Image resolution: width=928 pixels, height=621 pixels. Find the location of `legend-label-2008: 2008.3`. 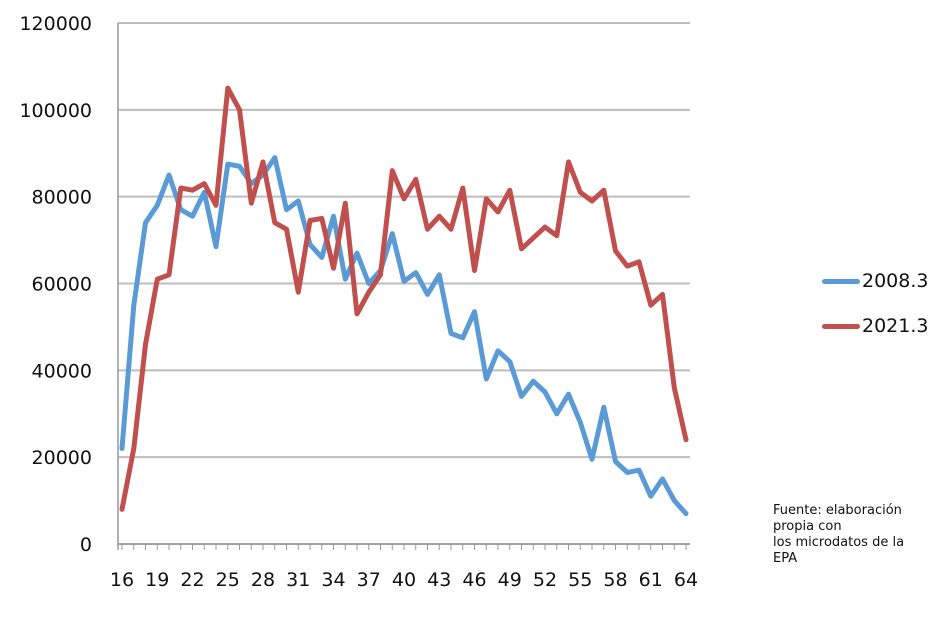

legend-label-2008: 2008.3 is located at coordinates (895, 281).